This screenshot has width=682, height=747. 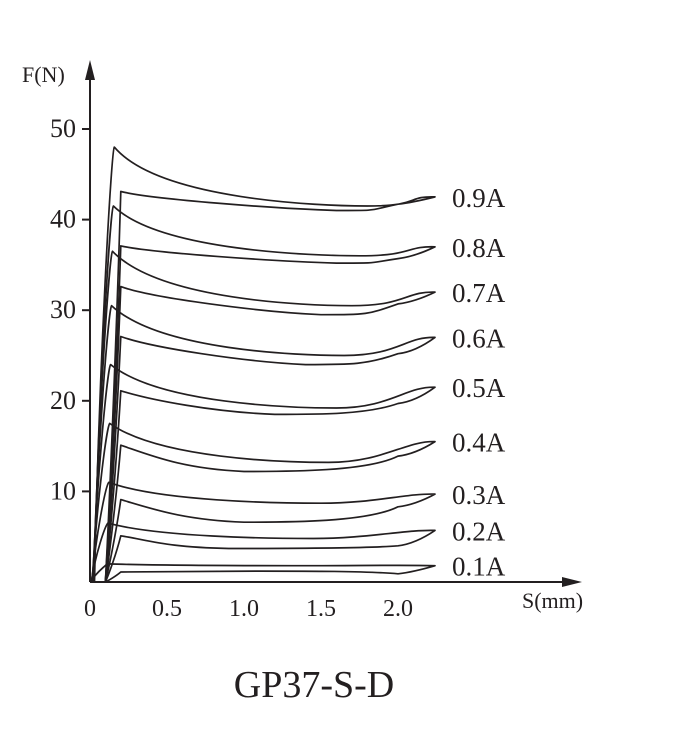 I want to click on series-label: 0.6A, so click(x=479, y=338).